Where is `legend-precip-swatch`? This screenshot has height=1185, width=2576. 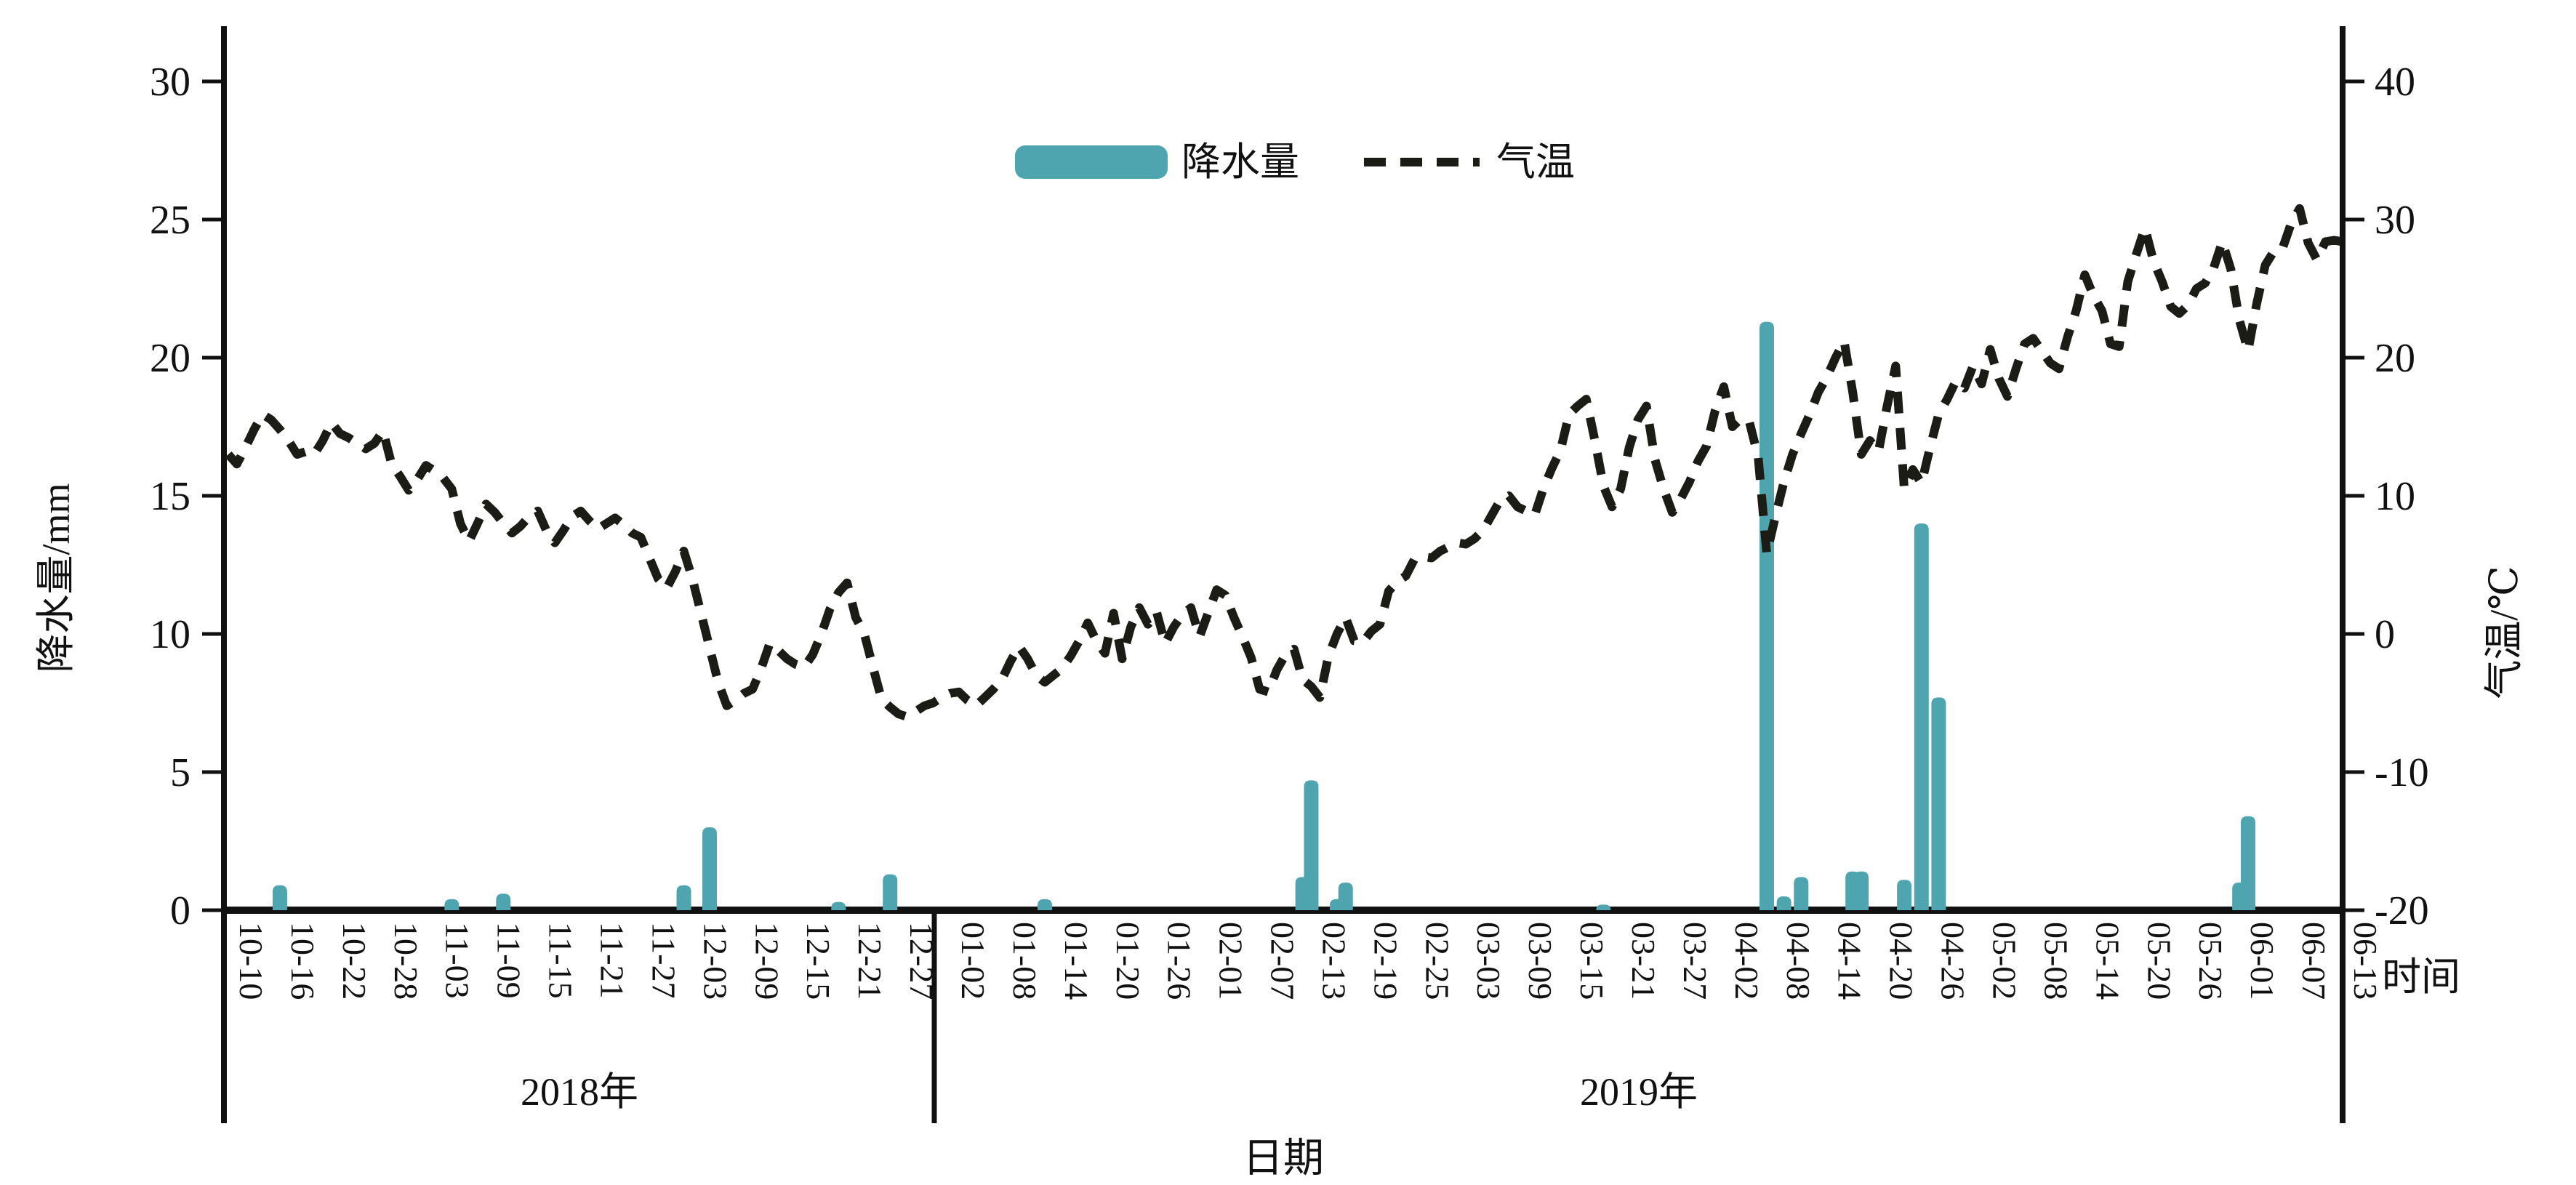
legend-precip-swatch is located at coordinates (1091, 162).